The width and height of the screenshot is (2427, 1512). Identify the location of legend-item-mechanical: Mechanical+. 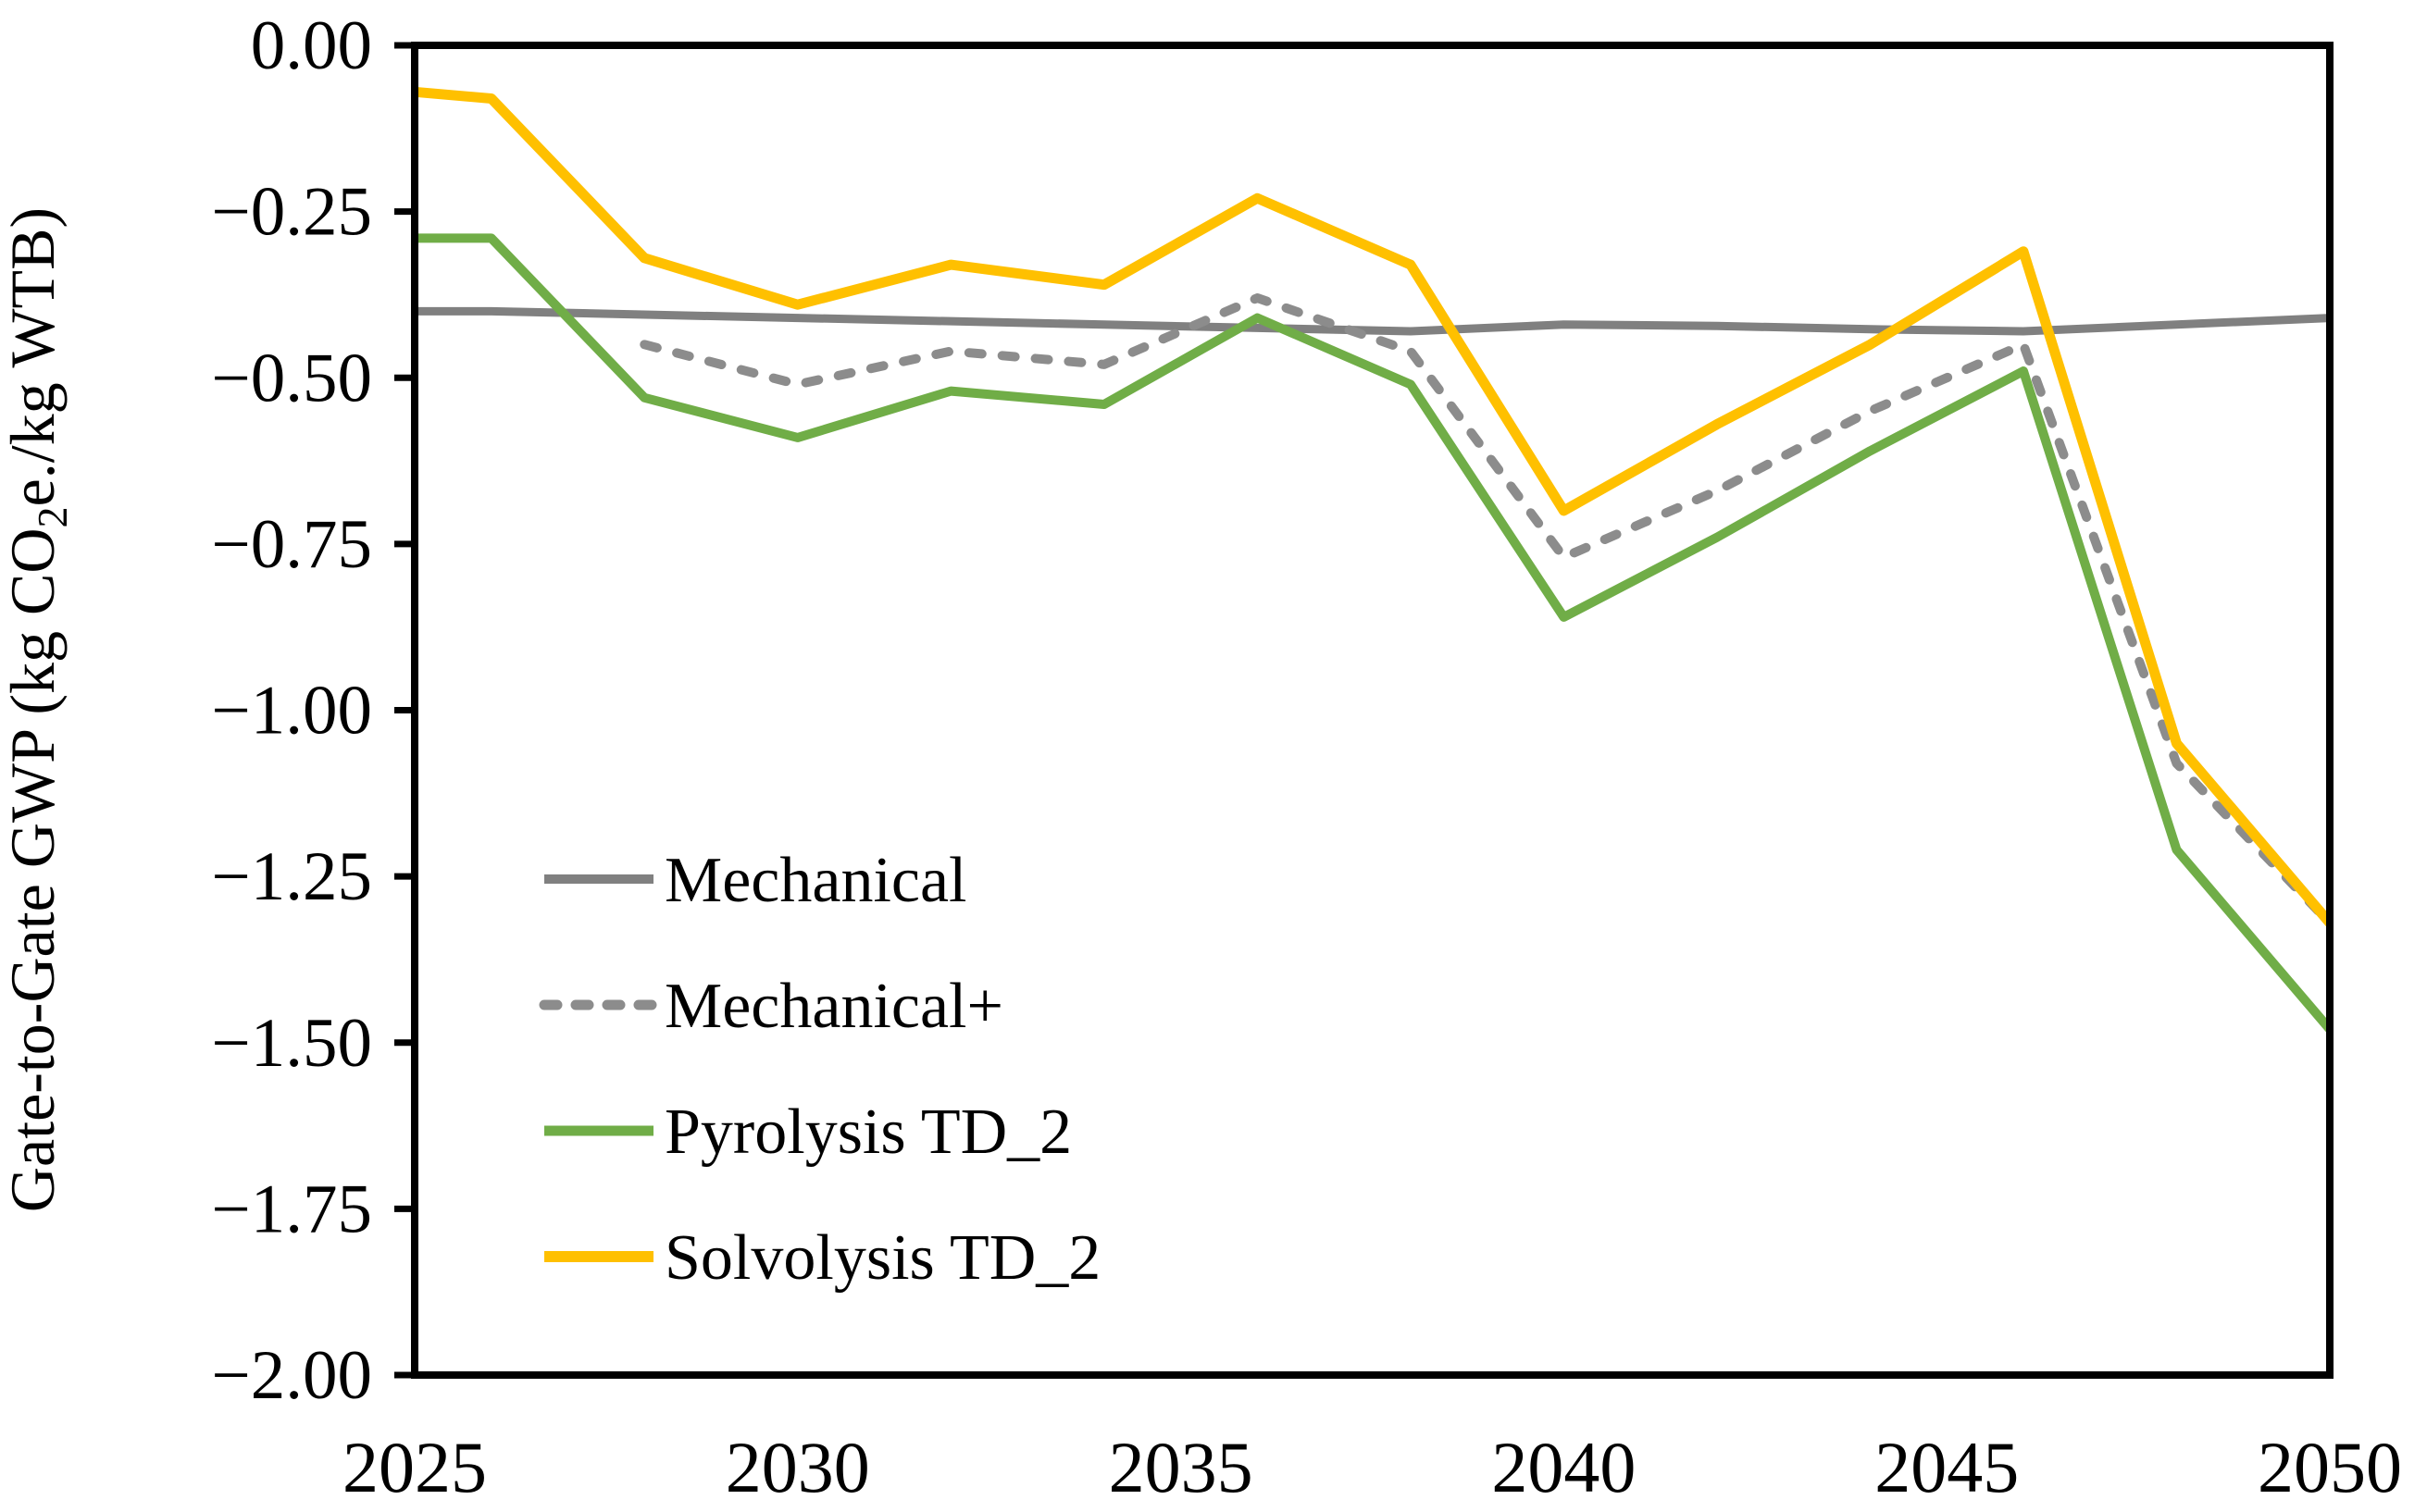
(771, 1006).